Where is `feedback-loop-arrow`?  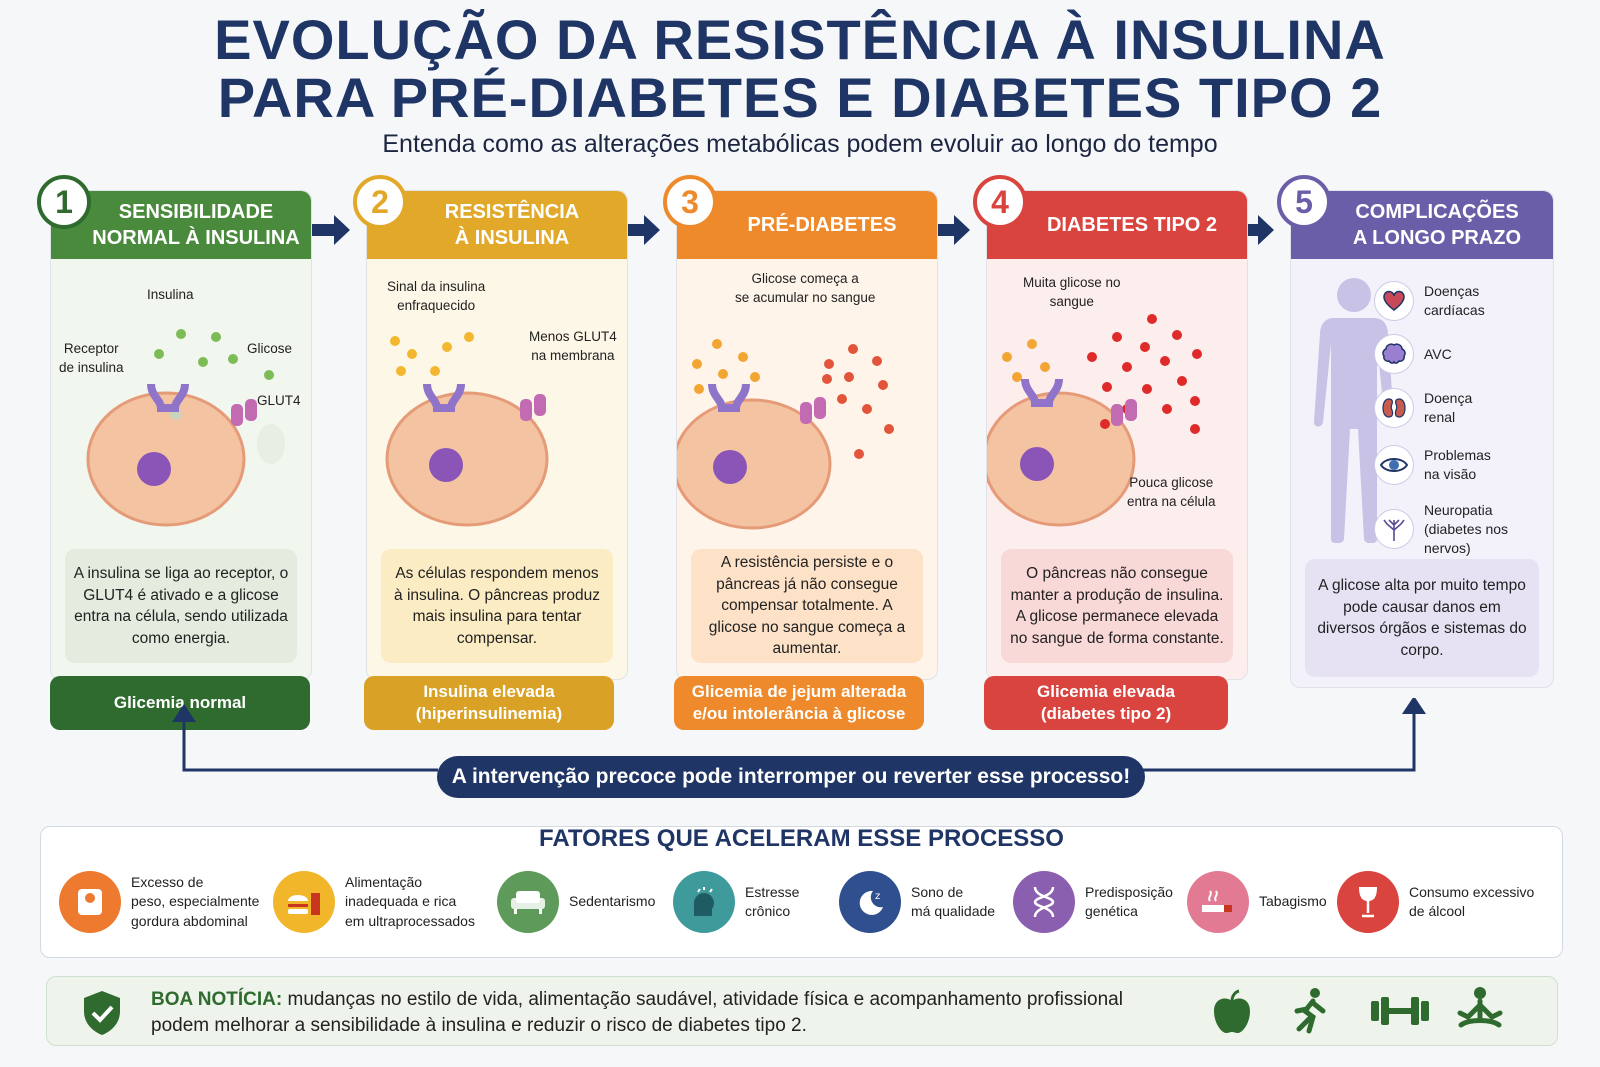 feedback-loop-arrow is located at coordinates (799, 735).